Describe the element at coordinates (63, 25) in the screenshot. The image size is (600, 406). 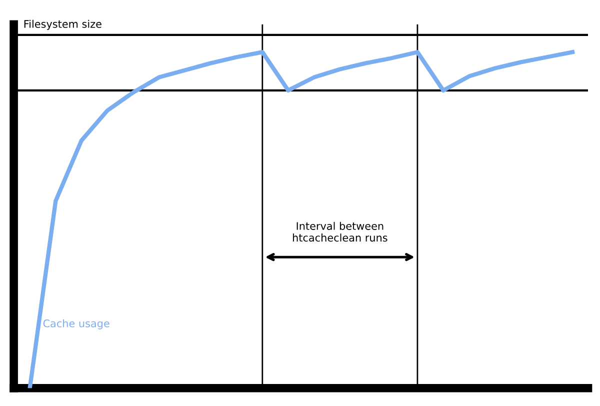
I see `ref-line-label: Filesystem size` at that location.